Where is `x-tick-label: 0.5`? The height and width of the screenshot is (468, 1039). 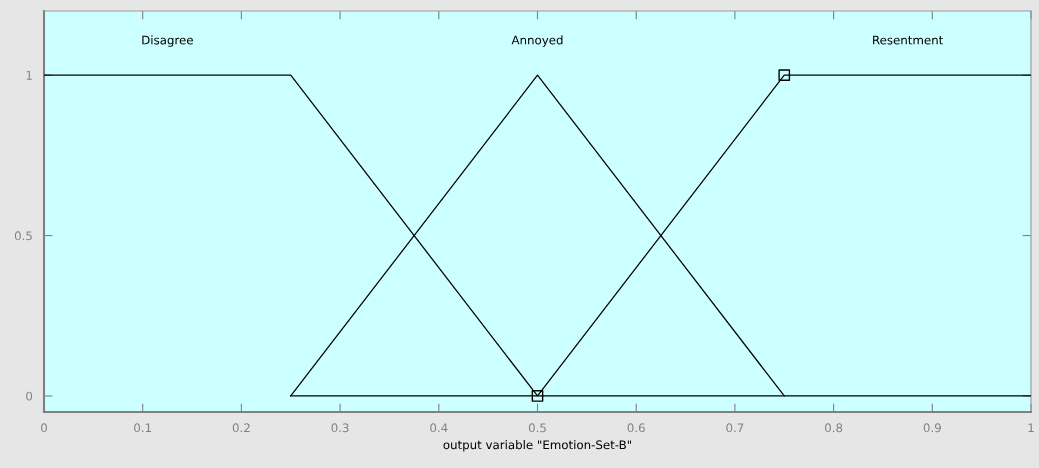 x-tick-label: 0.5 is located at coordinates (537, 428).